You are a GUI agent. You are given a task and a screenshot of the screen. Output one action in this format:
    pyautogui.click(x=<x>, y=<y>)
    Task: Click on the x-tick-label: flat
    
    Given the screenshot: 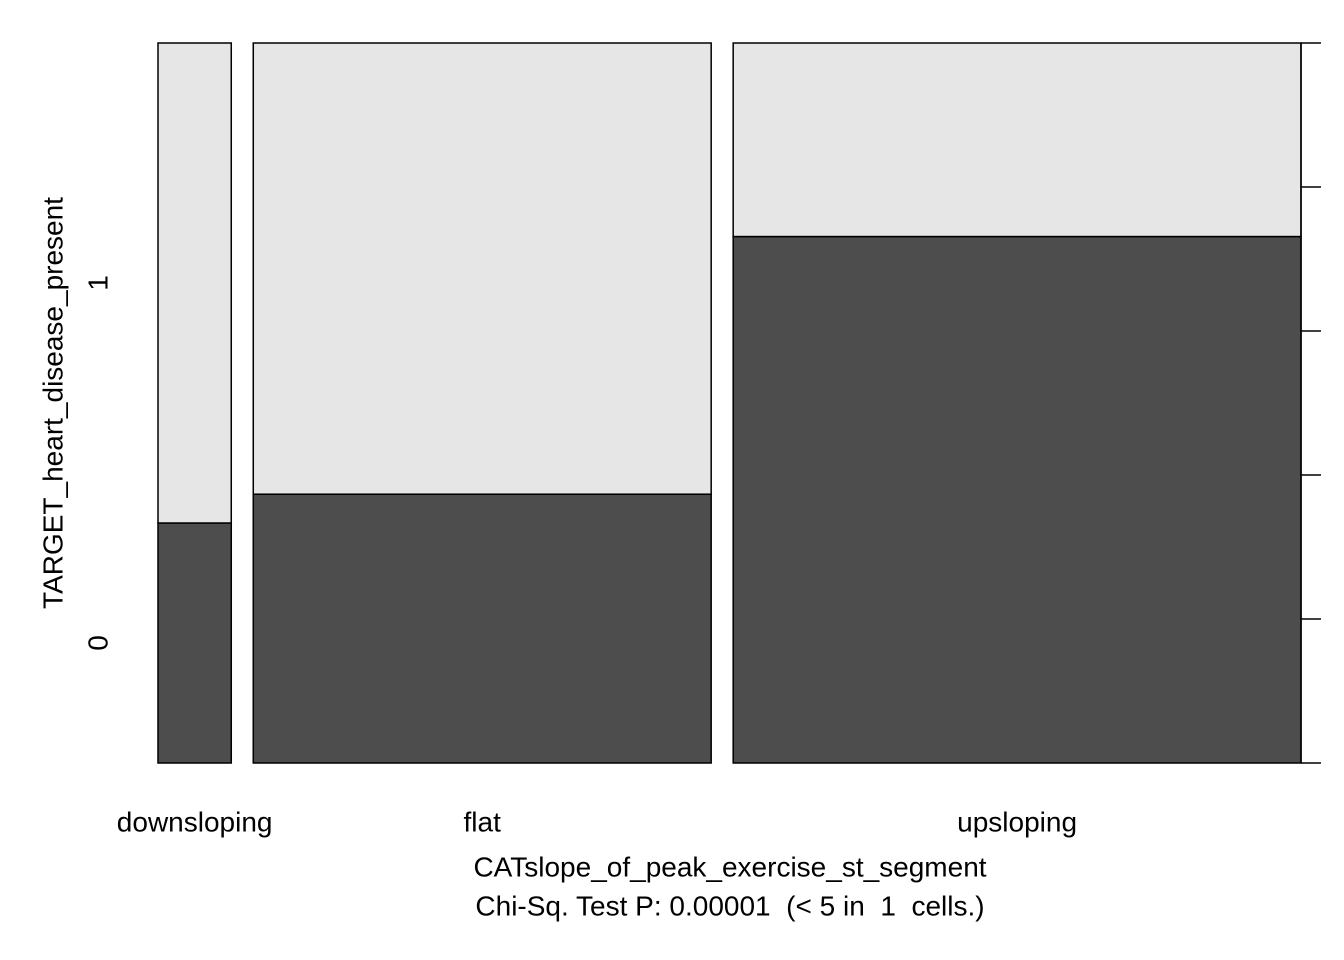 What is the action you would take?
    pyautogui.click(x=483, y=821)
    